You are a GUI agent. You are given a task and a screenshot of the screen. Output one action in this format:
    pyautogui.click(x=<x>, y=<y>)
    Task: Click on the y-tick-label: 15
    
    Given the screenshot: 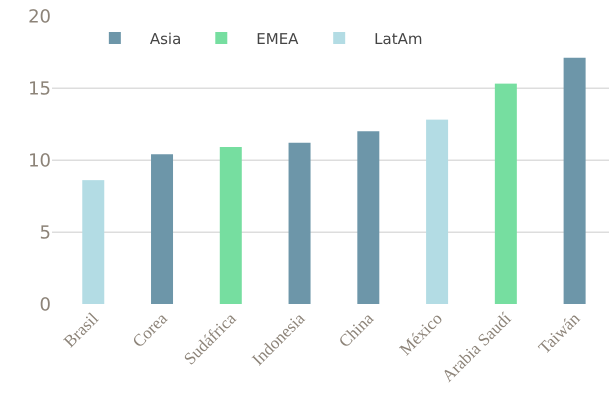 What is the action you would take?
    pyautogui.click(x=39, y=89)
    